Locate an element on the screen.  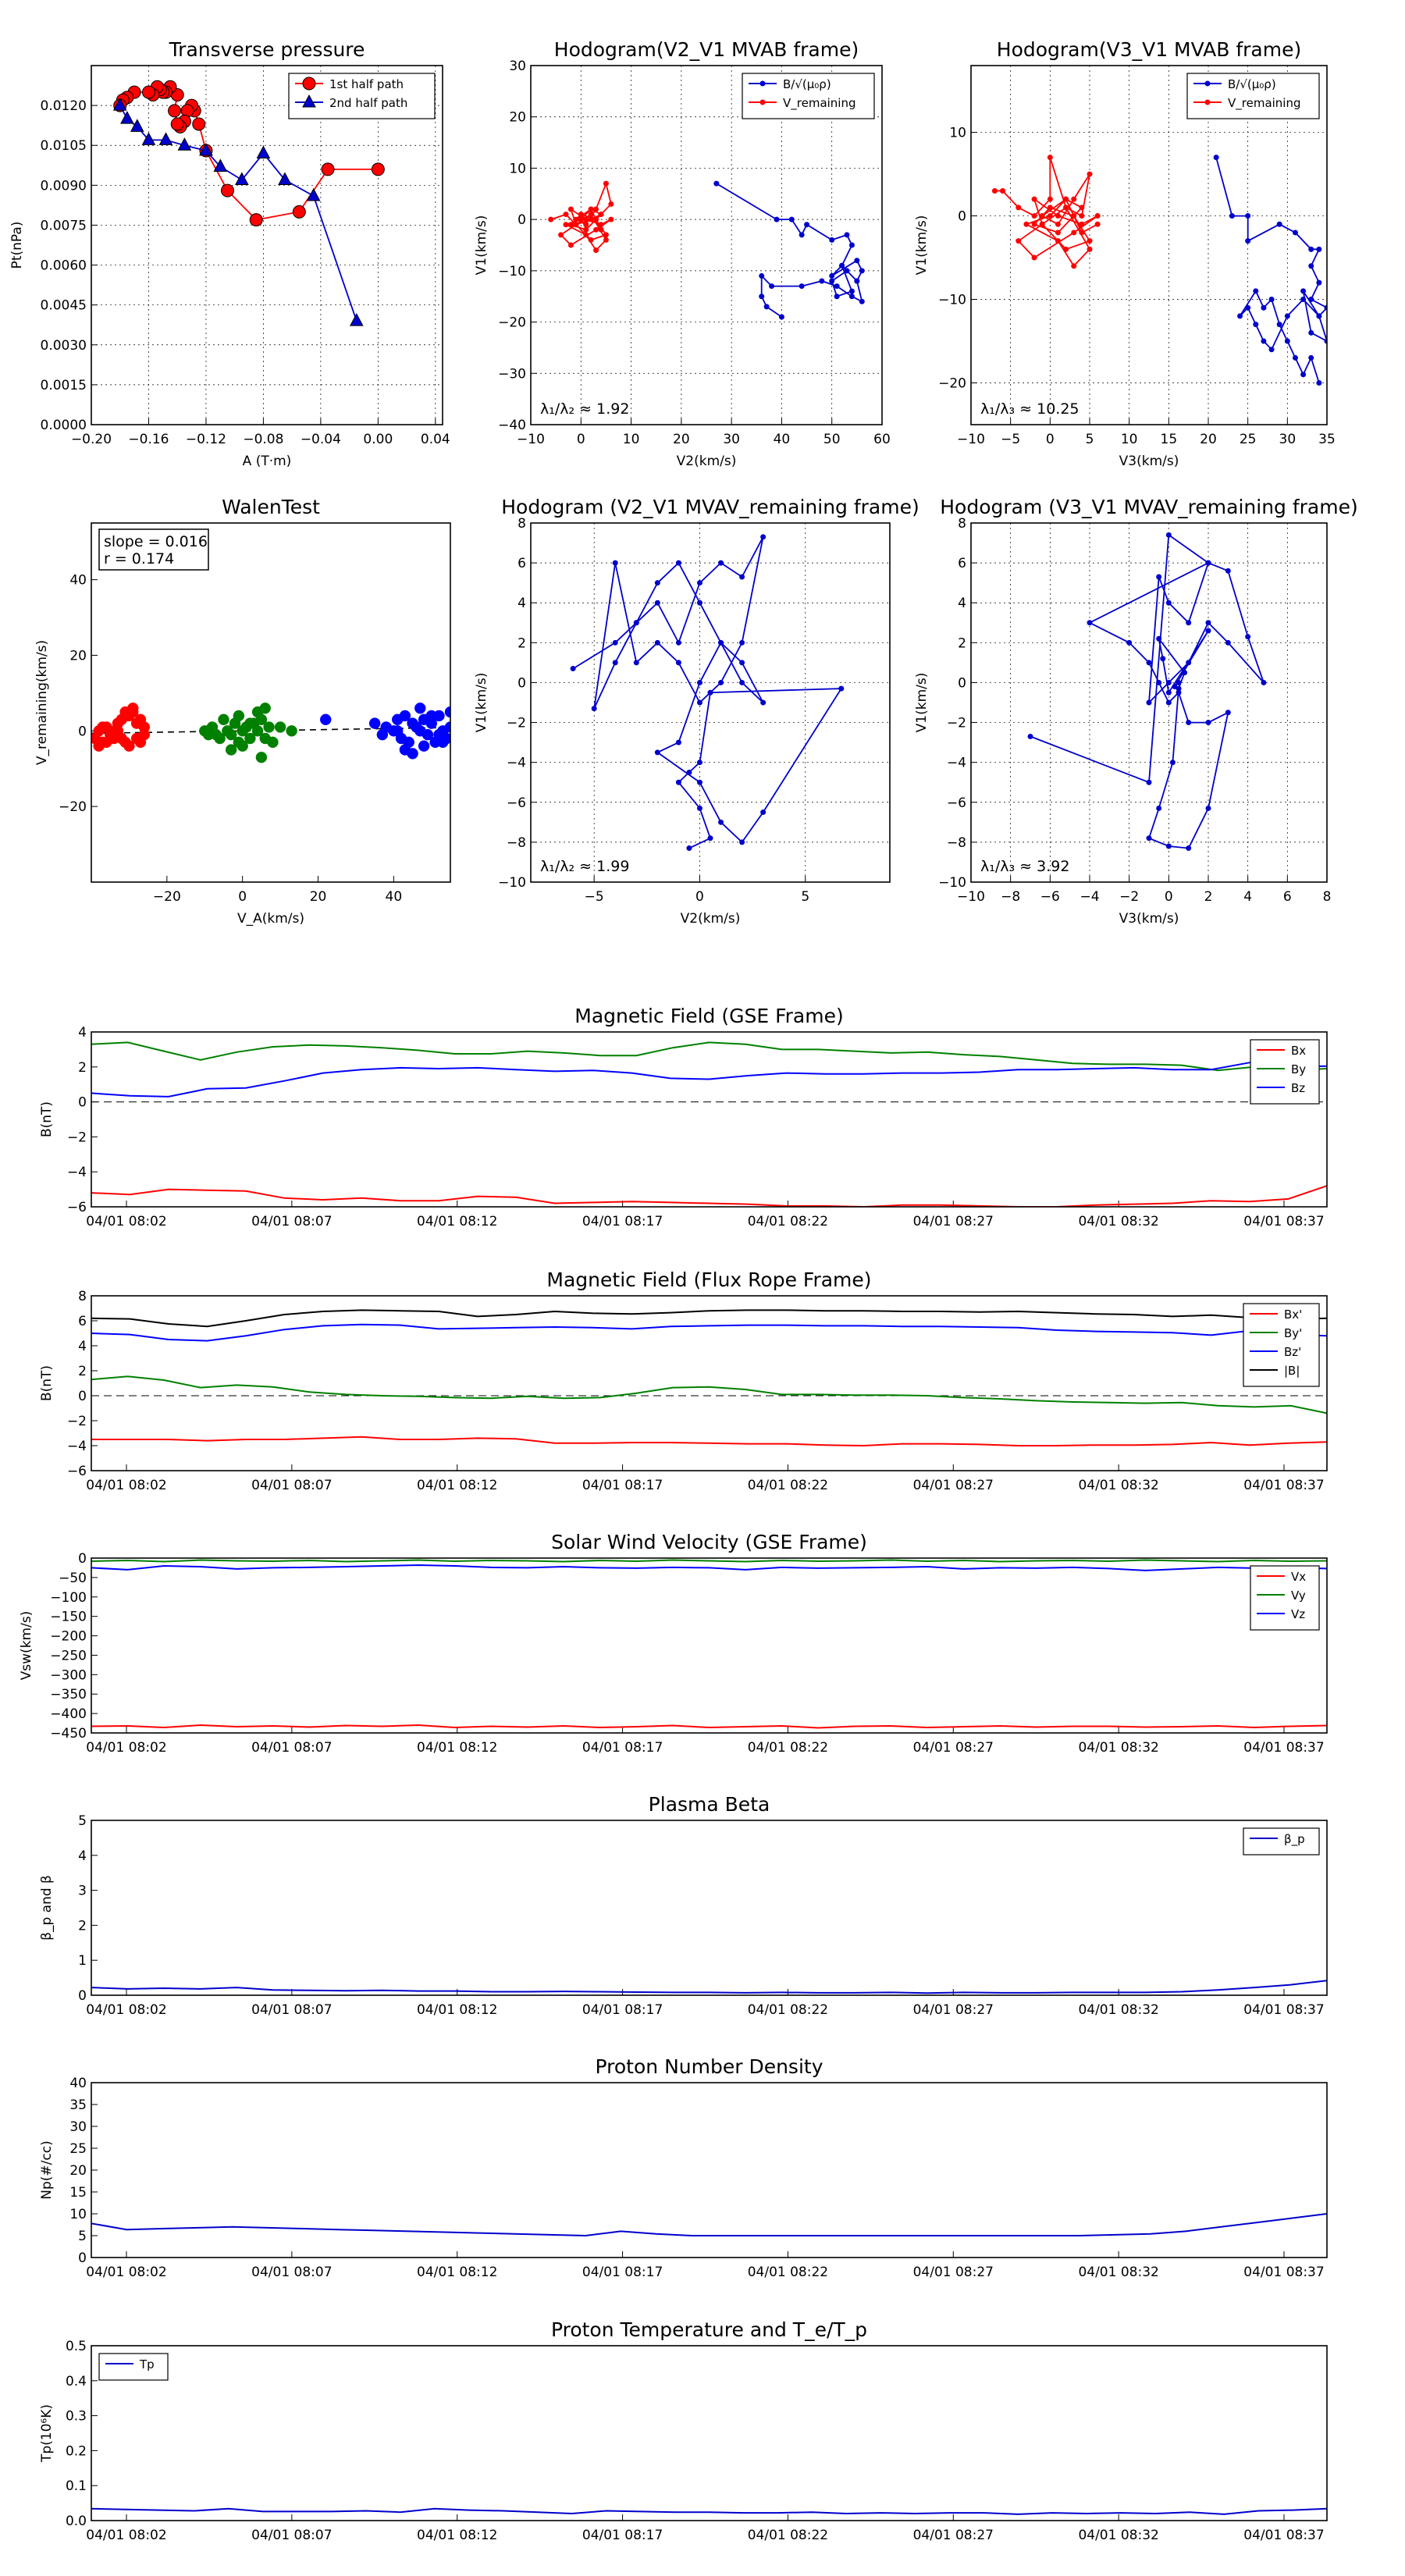
chart8-series-2-line is located at coordinates (709, 1567).